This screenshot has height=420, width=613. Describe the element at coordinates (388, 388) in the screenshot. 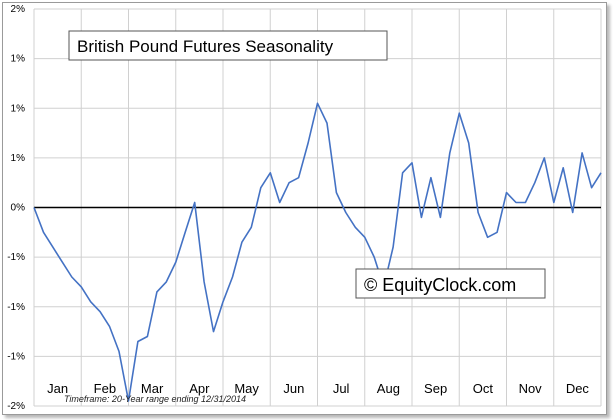

I see `month-label: Aug` at that location.